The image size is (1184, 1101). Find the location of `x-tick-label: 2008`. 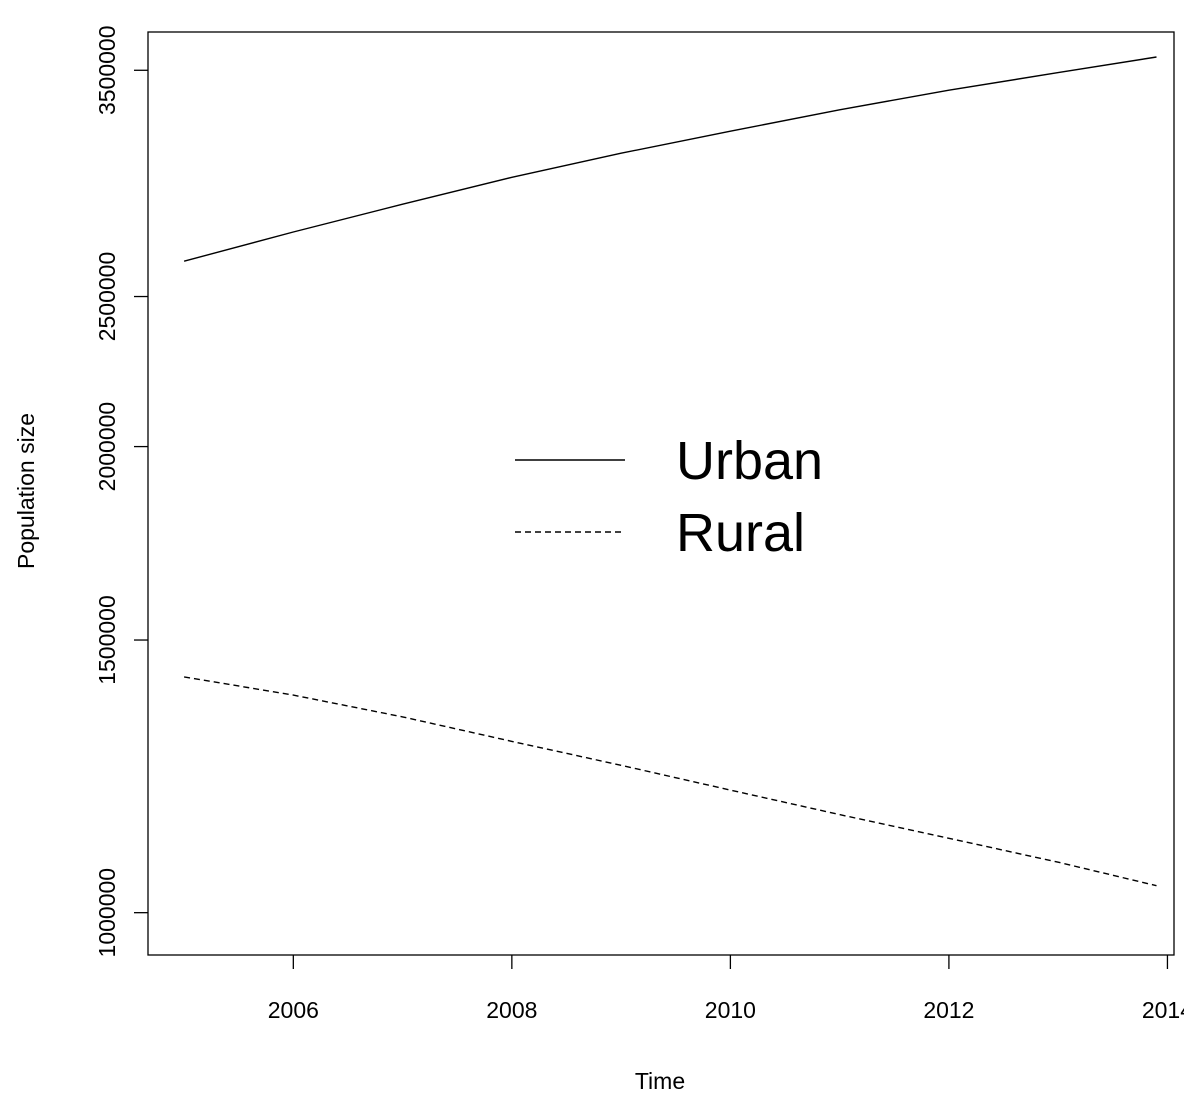

x-tick-label: 2008 is located at coordinates (511, 1010).